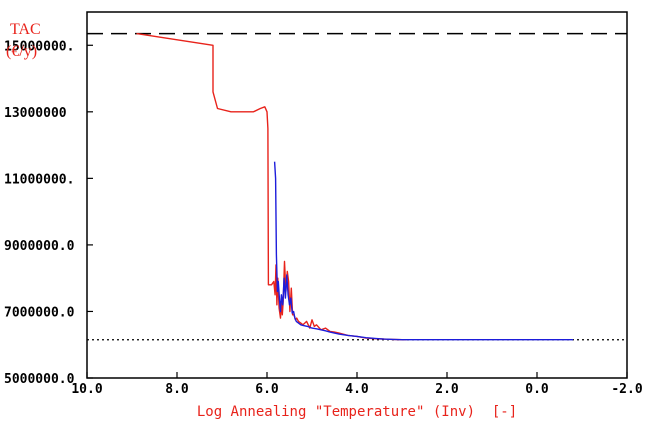 Image resolution: width=647 pixels, height=425 pixels. What do you see at coordinates (39, 379) in the screenshot?
I see `y-tick-label: 5000000.0` at bounding box center [39, 379].